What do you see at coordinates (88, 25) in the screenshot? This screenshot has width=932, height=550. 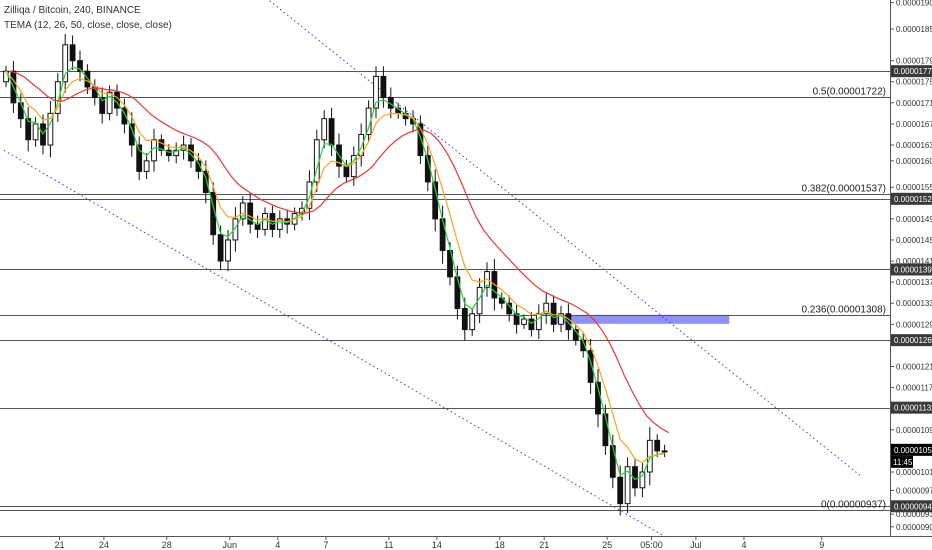 I see `indicator-label: TEMA (12, 26, 50, close, close, close)` at bounding box center [88, 25].